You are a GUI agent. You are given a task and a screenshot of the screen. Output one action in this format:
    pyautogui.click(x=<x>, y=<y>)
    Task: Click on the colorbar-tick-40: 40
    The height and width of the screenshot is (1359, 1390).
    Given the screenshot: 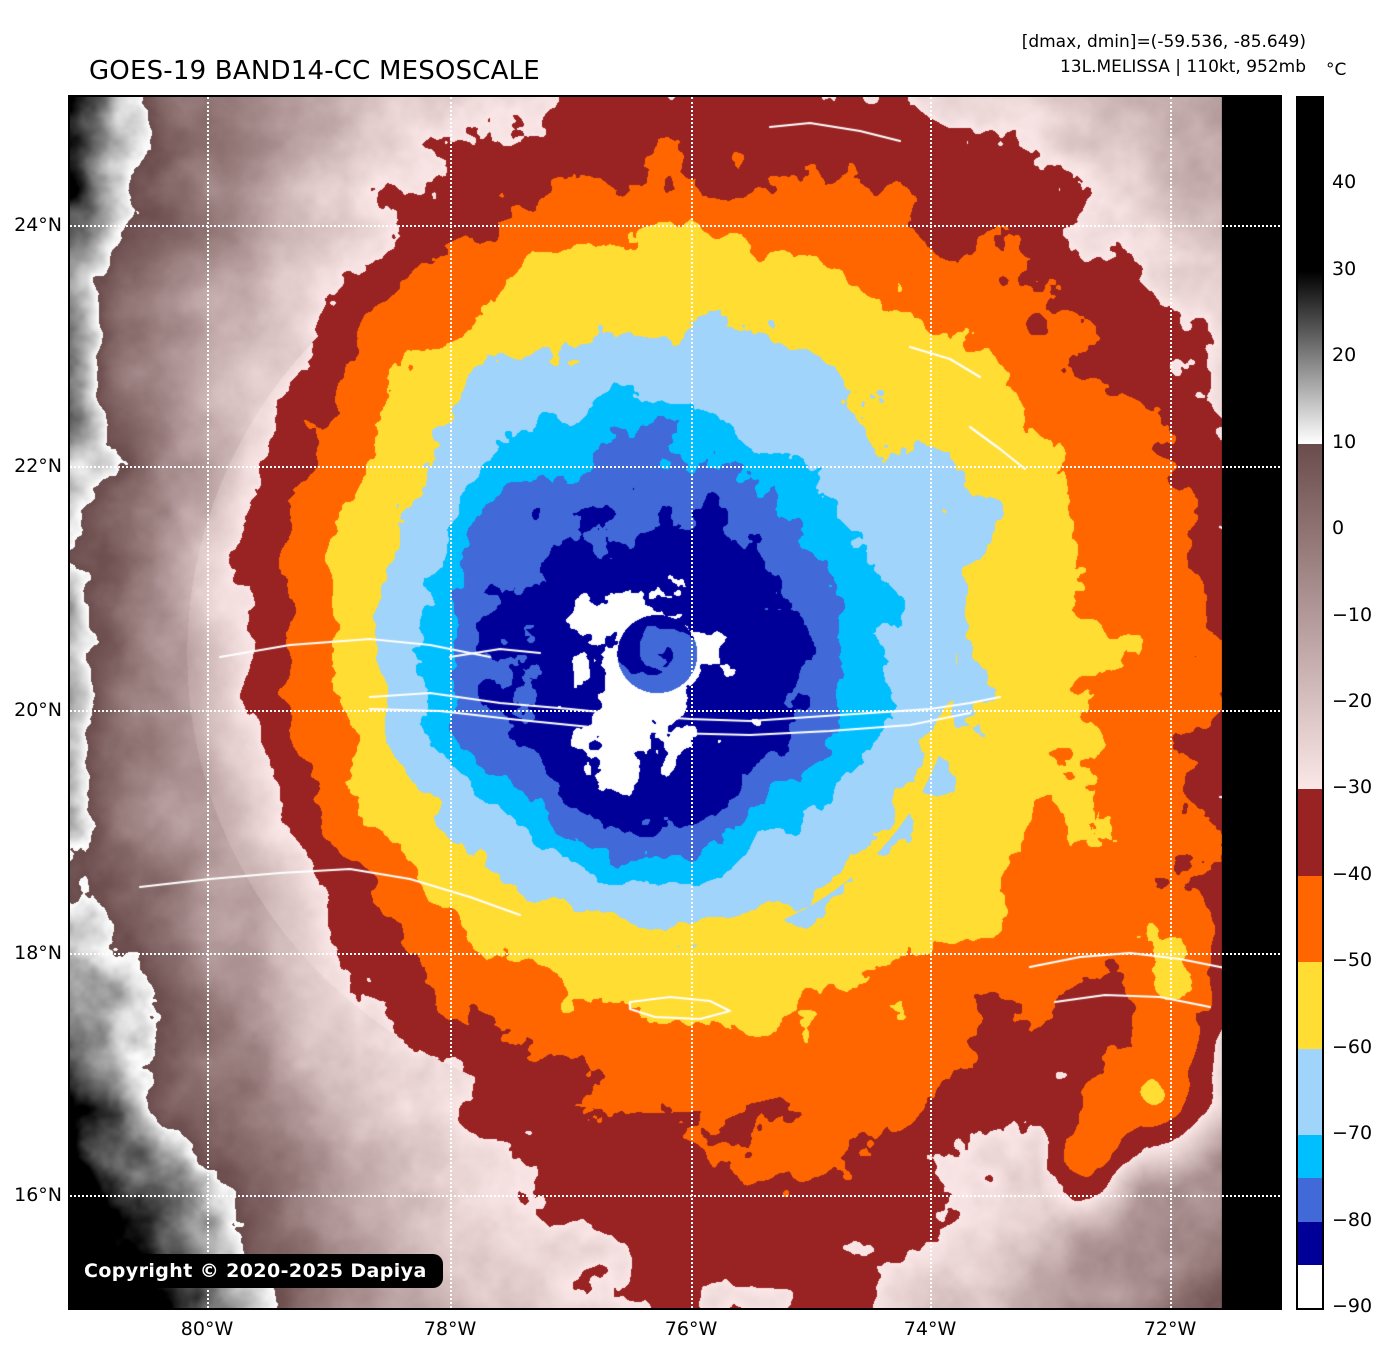 What is the action you would take?
    pyautogui.click(x=1344, y=182)
    